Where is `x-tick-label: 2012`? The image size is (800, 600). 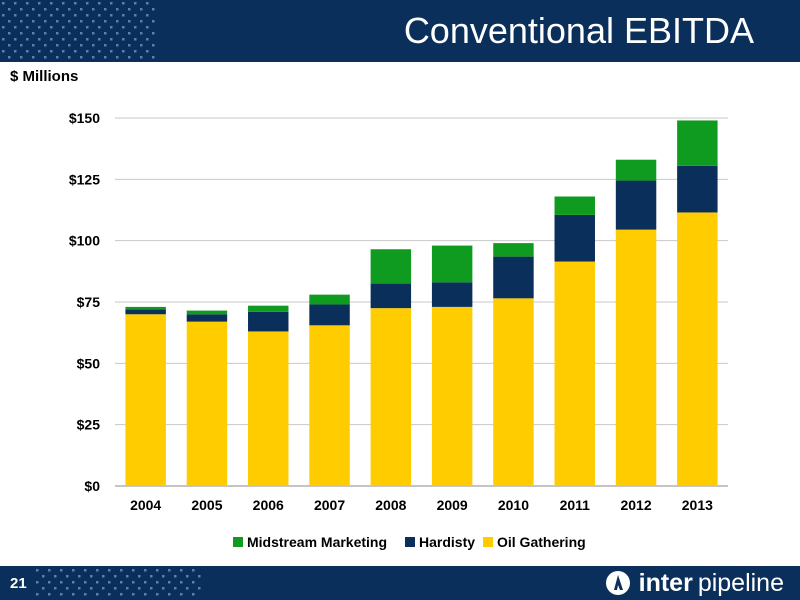
x-tick-label: 2012 is located at coordinates (635, 505).